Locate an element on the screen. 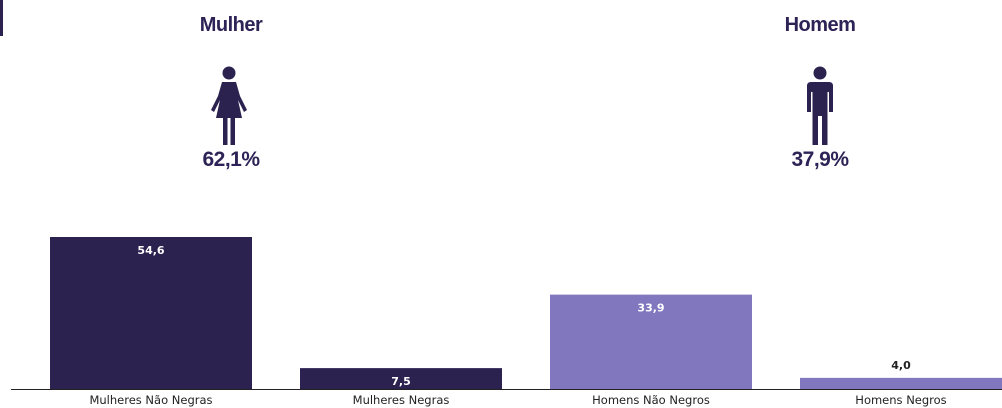 Image resolution: width=1002 pixels, height=408 pixels. percent-mulher: 62,1% is located at coordinates (231, 159).